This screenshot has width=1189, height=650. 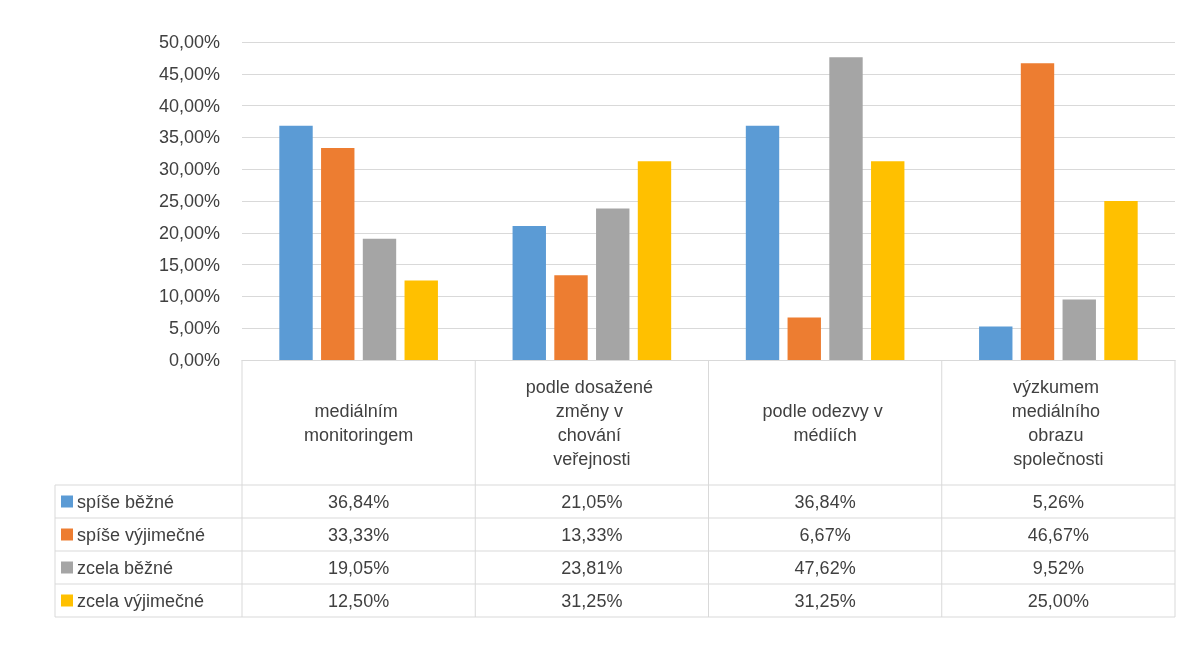 What do you see at coordinates (189, 105) in the screenshot?
I see `y-tick-label: 40,00%` at bounding box center [189, 105].